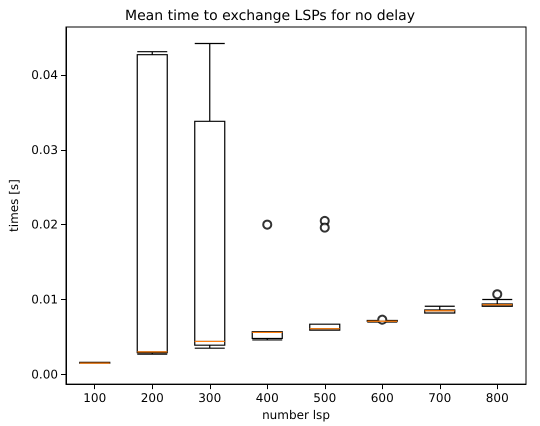  Describe the element at coordinates (324, 398) in the screenshot. I see `x-tick-label: 500` at that location.